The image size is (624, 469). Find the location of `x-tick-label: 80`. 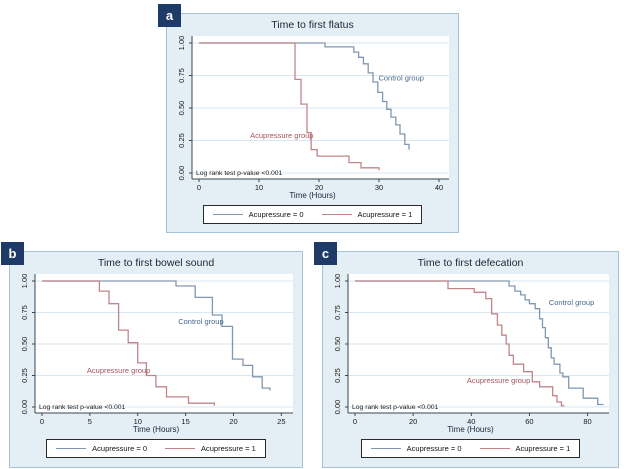

x-tick-label: 80 is located at coordinates (587, 421).